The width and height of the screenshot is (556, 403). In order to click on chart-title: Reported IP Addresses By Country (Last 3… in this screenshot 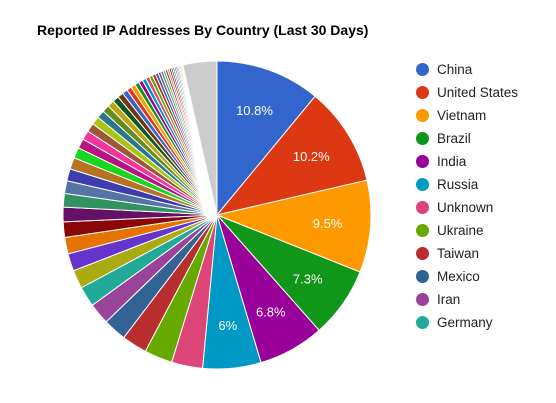, I will do `click(203, 30)`.